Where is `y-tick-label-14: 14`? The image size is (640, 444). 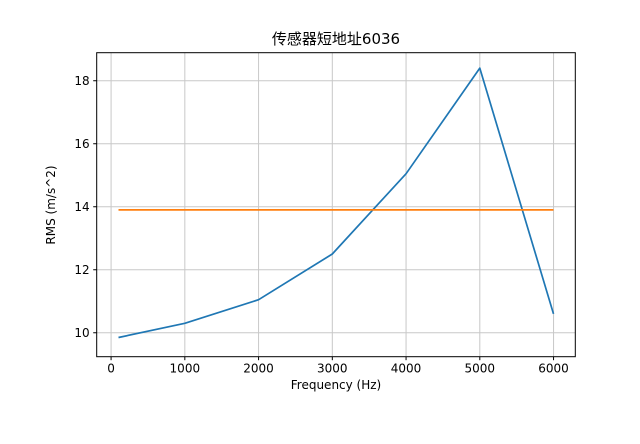 y-tick-label-14: 14 is located at coordinates (81, 207).